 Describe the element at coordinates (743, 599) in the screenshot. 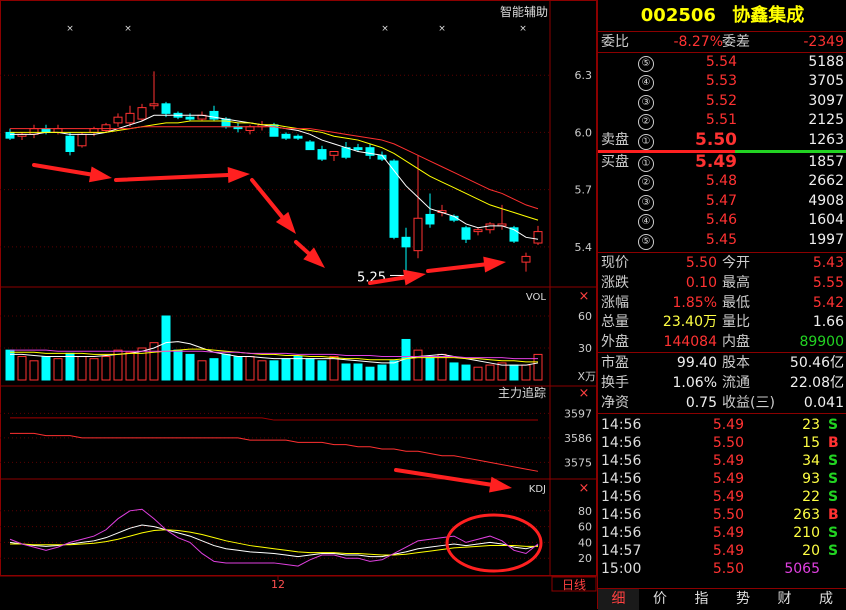

I see `tab-3: 势` at that location.